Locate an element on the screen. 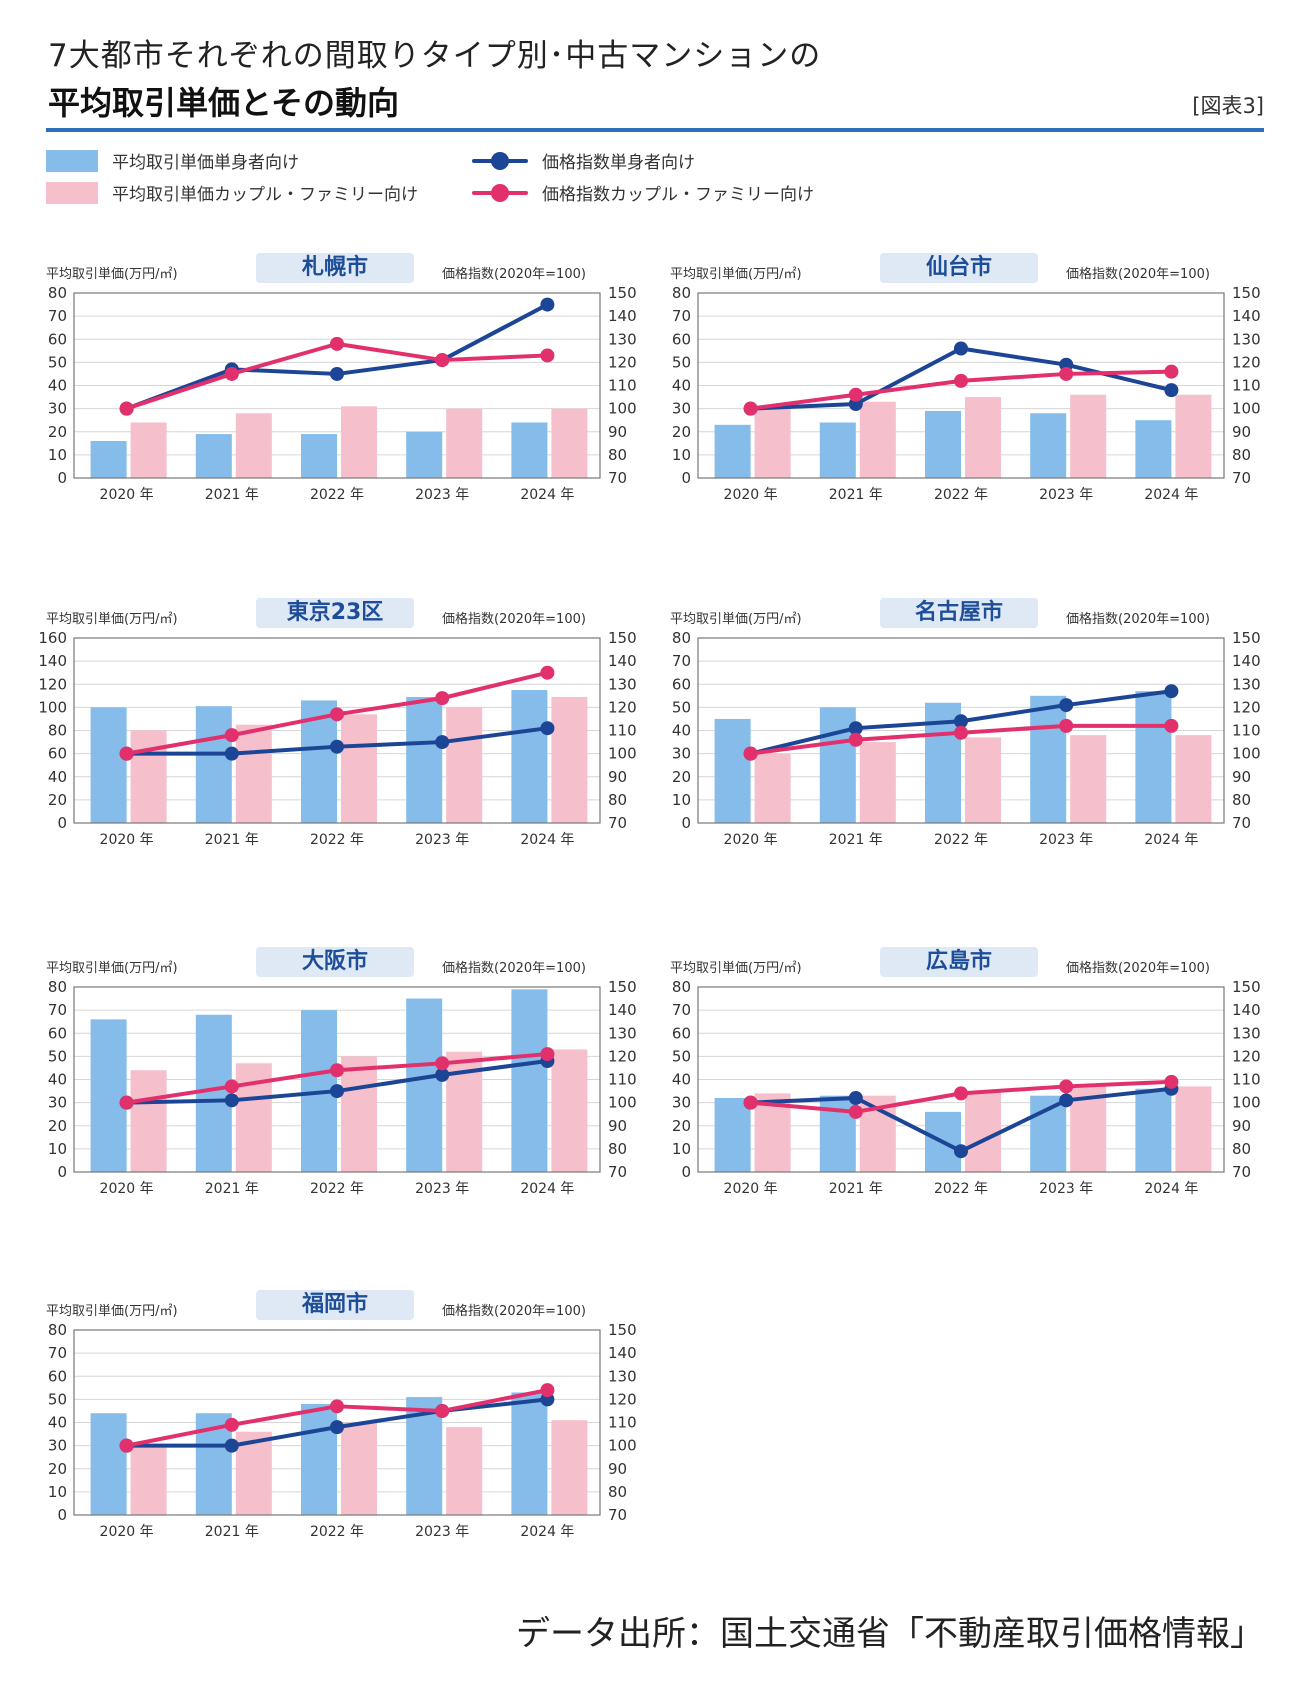  figure-number: [図表3] is located at coordinates (1228, 106).